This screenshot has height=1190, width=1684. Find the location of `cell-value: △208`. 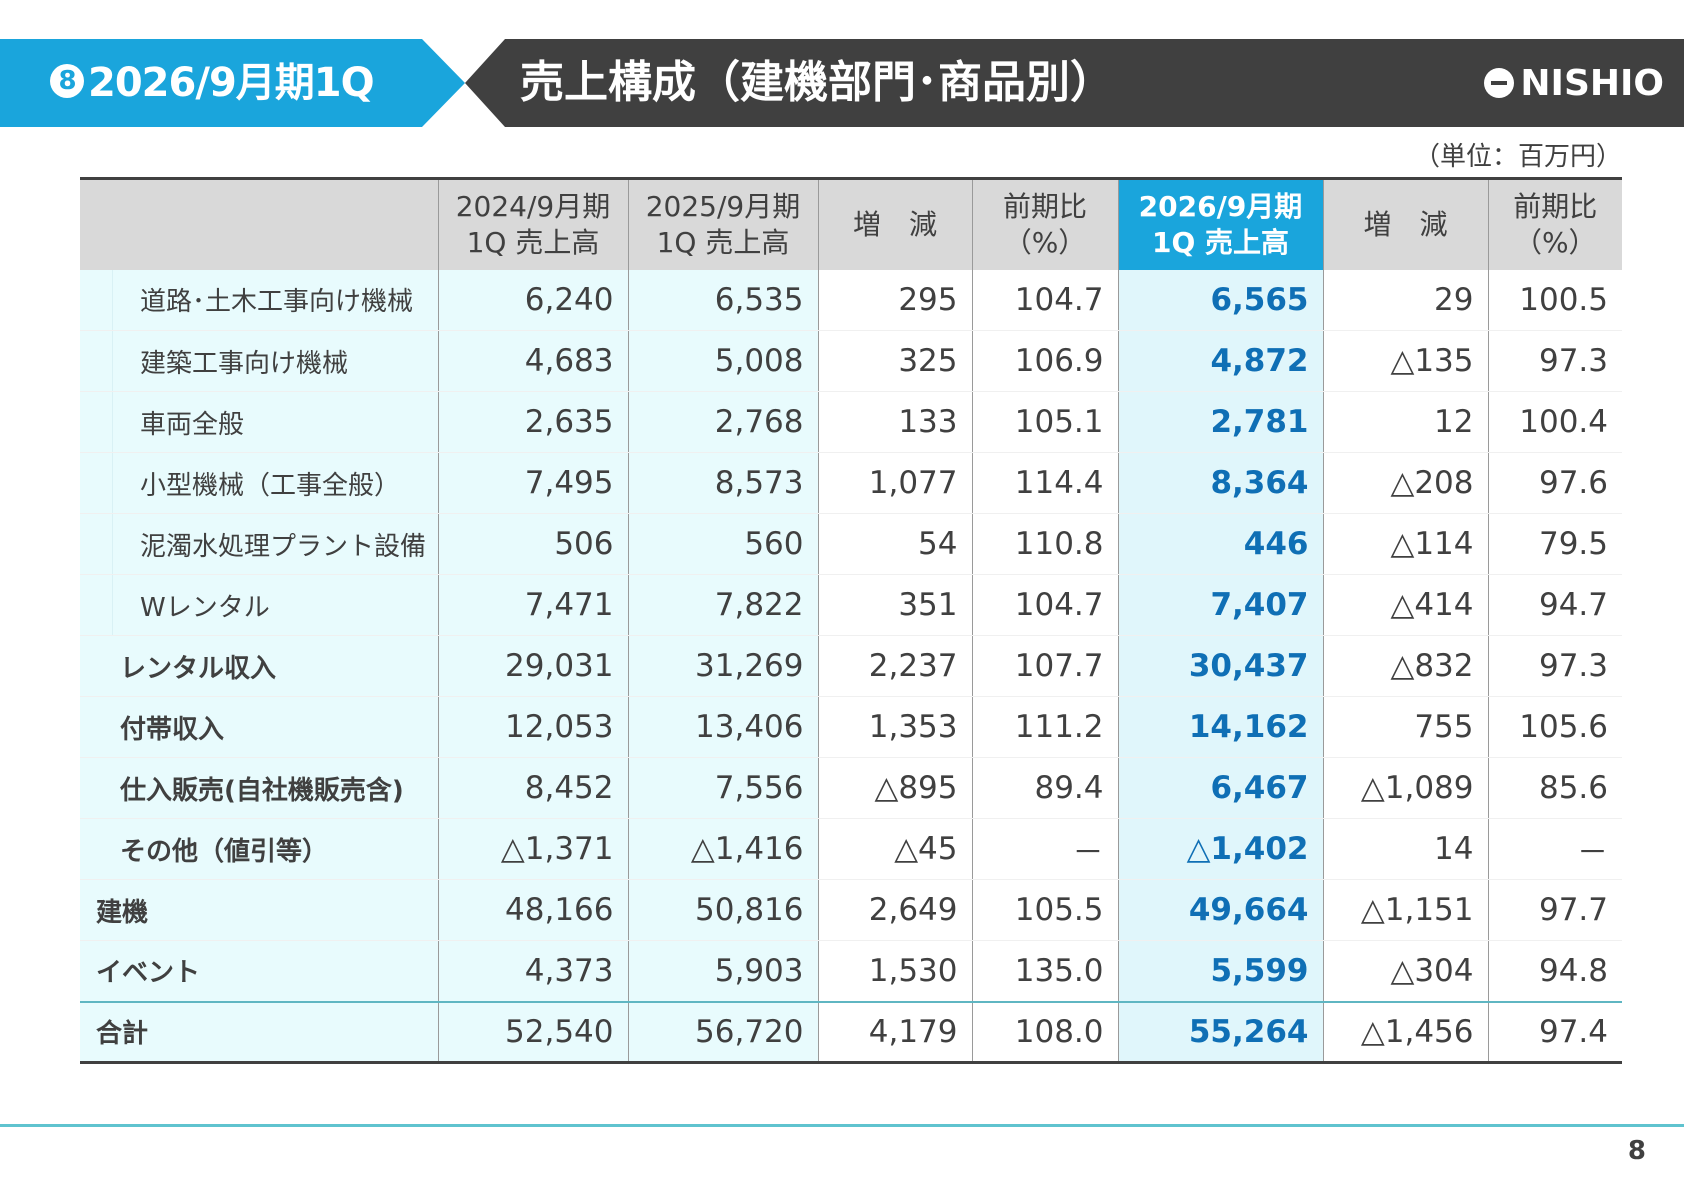

cell-value: △208 is located at coordinates (1405, 483).